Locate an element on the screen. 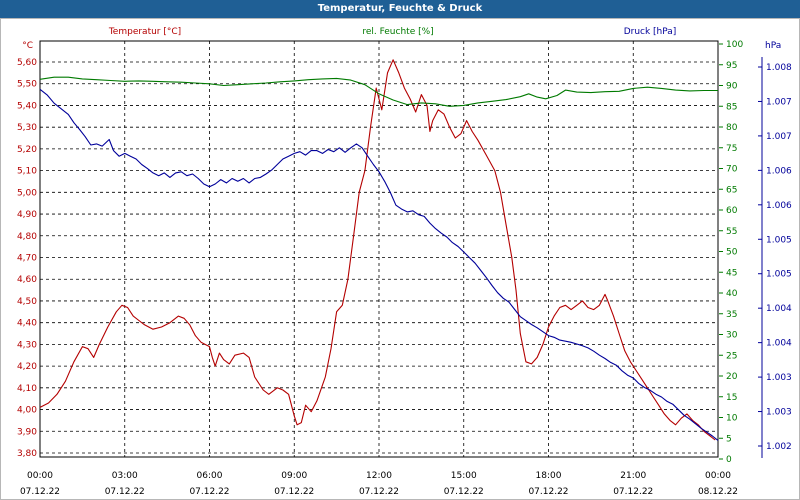 The width and height of the screenshot is (800, 500). middle-tick-label: 70 is located at coordinates (732, 170).